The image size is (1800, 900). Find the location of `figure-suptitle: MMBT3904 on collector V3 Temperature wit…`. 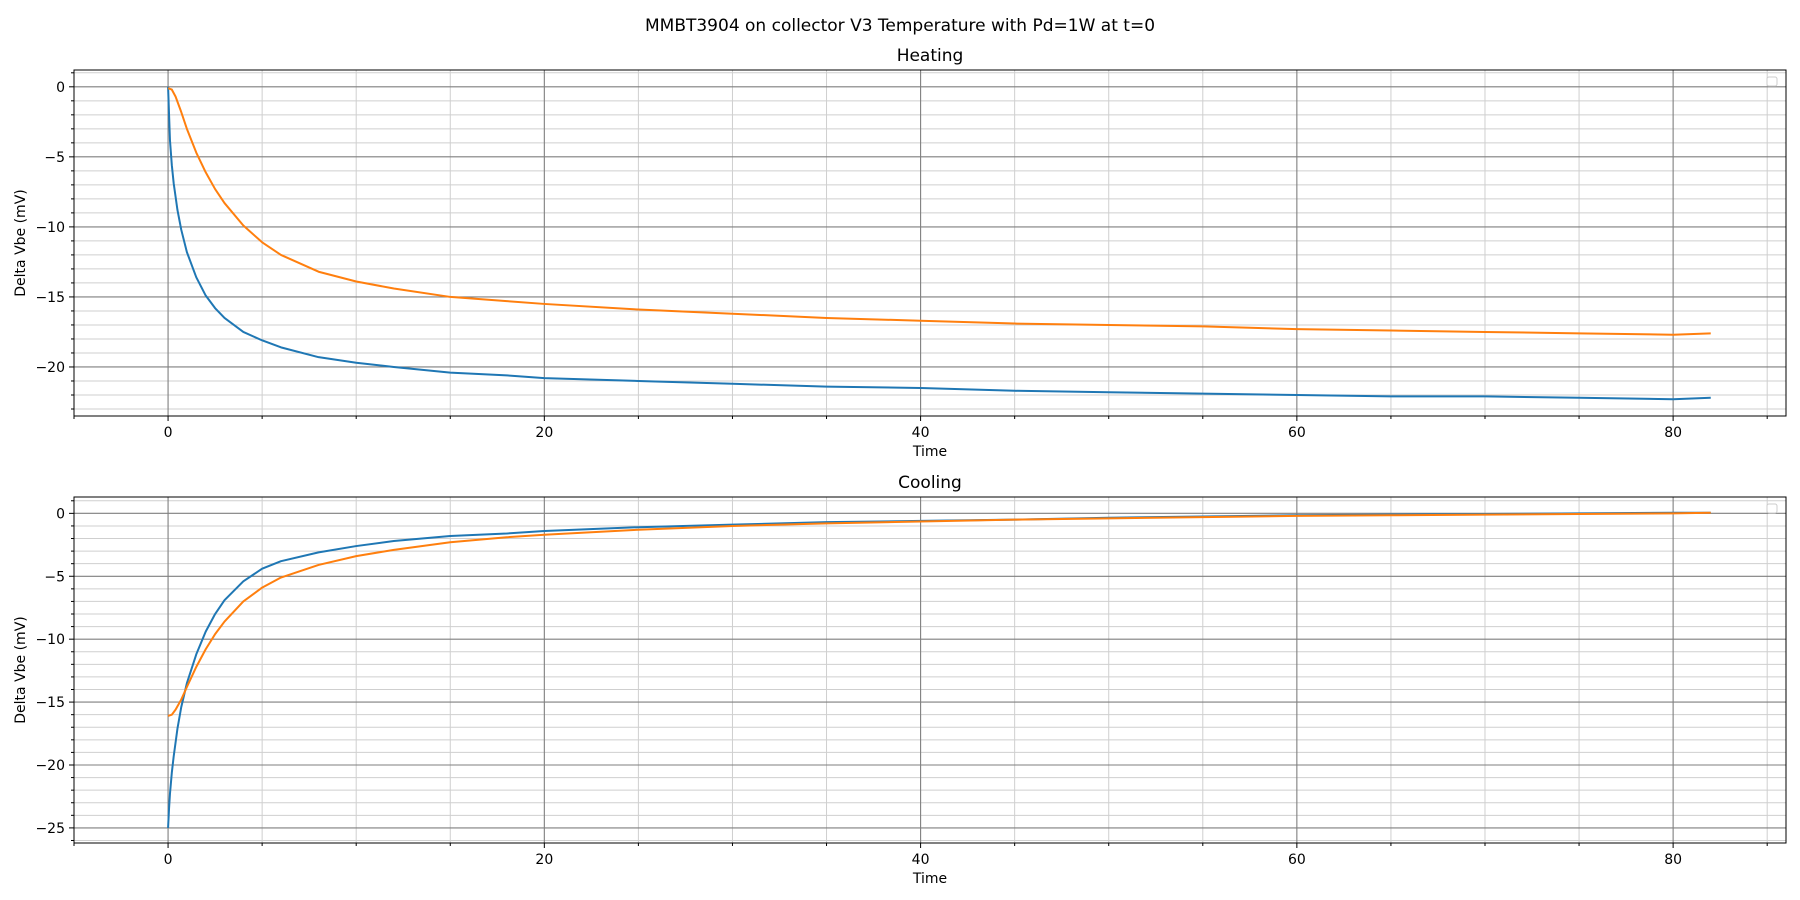

figure-suptitle: MMBT3904 on collector V3 Temperature wit… is located at coordinates (900, 26).